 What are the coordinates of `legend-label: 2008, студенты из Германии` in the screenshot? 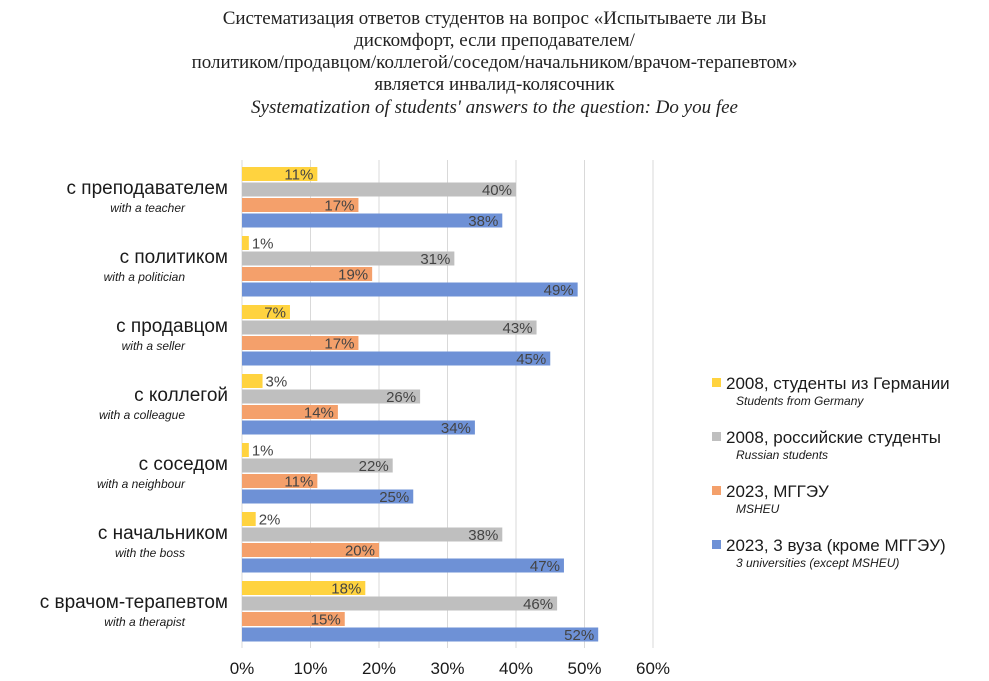 It's located at (838, 383).